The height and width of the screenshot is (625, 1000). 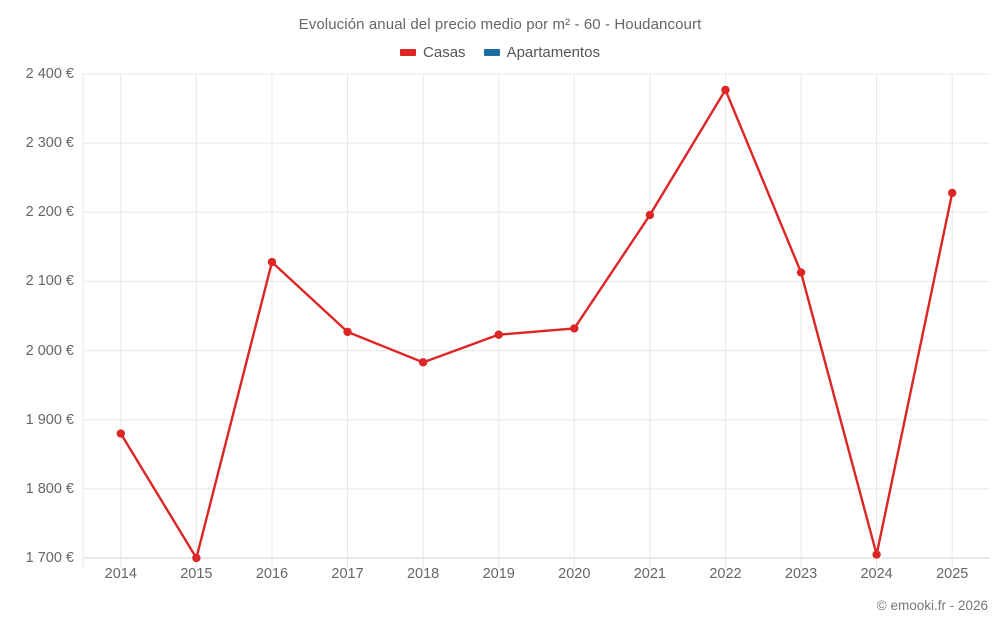 I want to click on x-axis-tick-label: 2017, so click(x=347, y=574).